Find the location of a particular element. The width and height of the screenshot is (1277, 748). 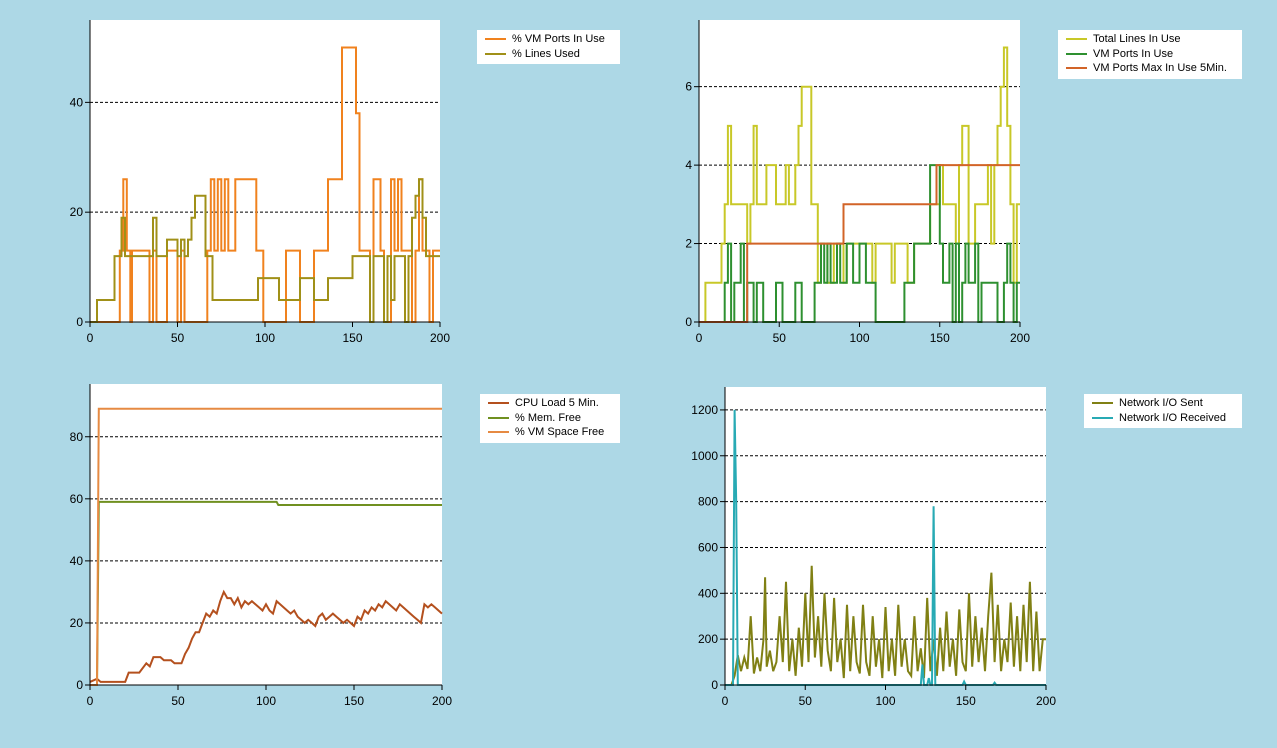

y-tick-label: 200 is located at coordinates (708, 639).